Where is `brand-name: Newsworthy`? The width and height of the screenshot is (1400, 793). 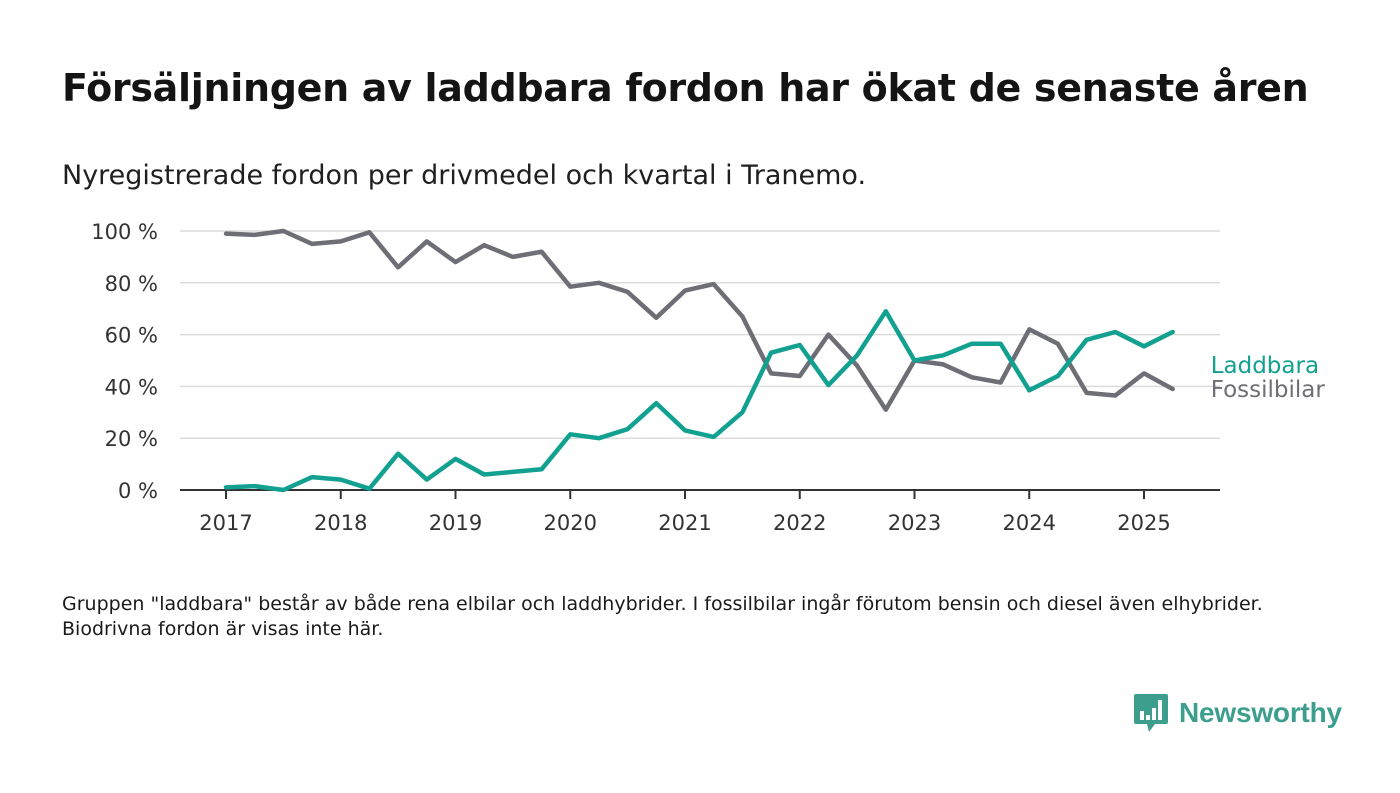 brand-name: Newsworthy is located at coordinates (1260, 712).